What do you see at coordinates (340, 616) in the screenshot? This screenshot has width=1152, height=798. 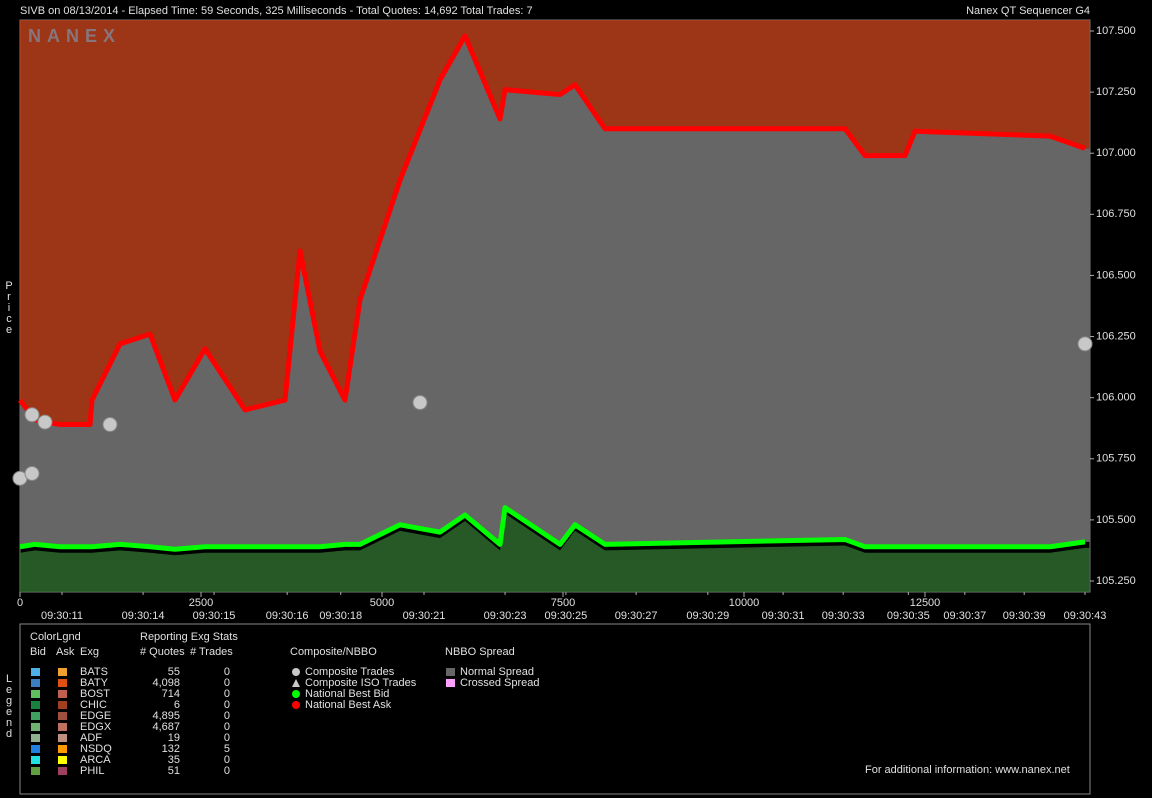 I see `time-tick-label: 09:30:18` at bounding box center [340, 616].